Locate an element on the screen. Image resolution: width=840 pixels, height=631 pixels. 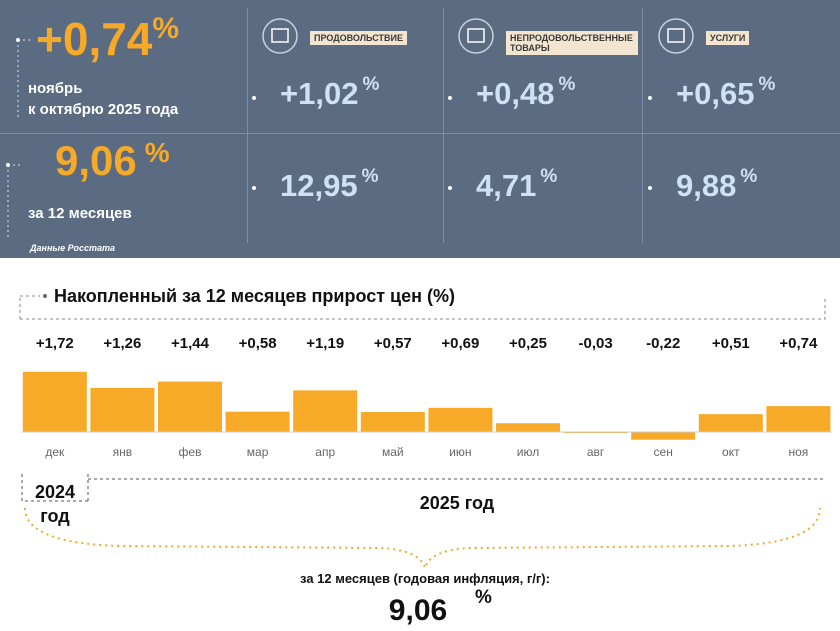
group-year: 4,71% is located at coordinates (517, 185).